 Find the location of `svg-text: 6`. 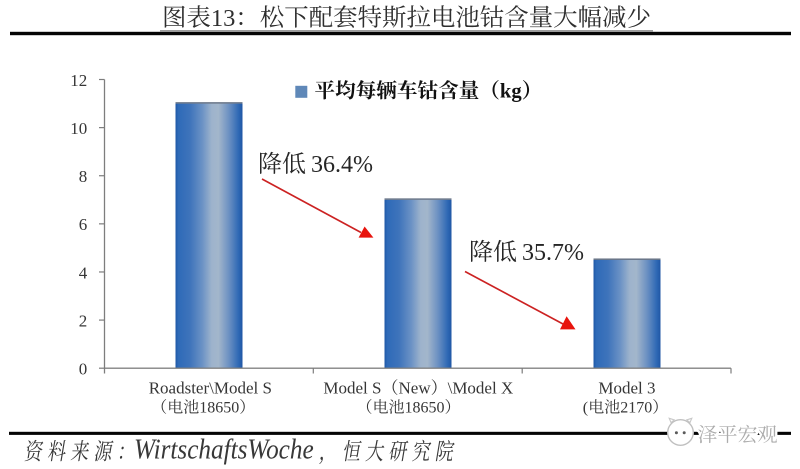

svg-text: 6 is located at coordinates (83, 224).